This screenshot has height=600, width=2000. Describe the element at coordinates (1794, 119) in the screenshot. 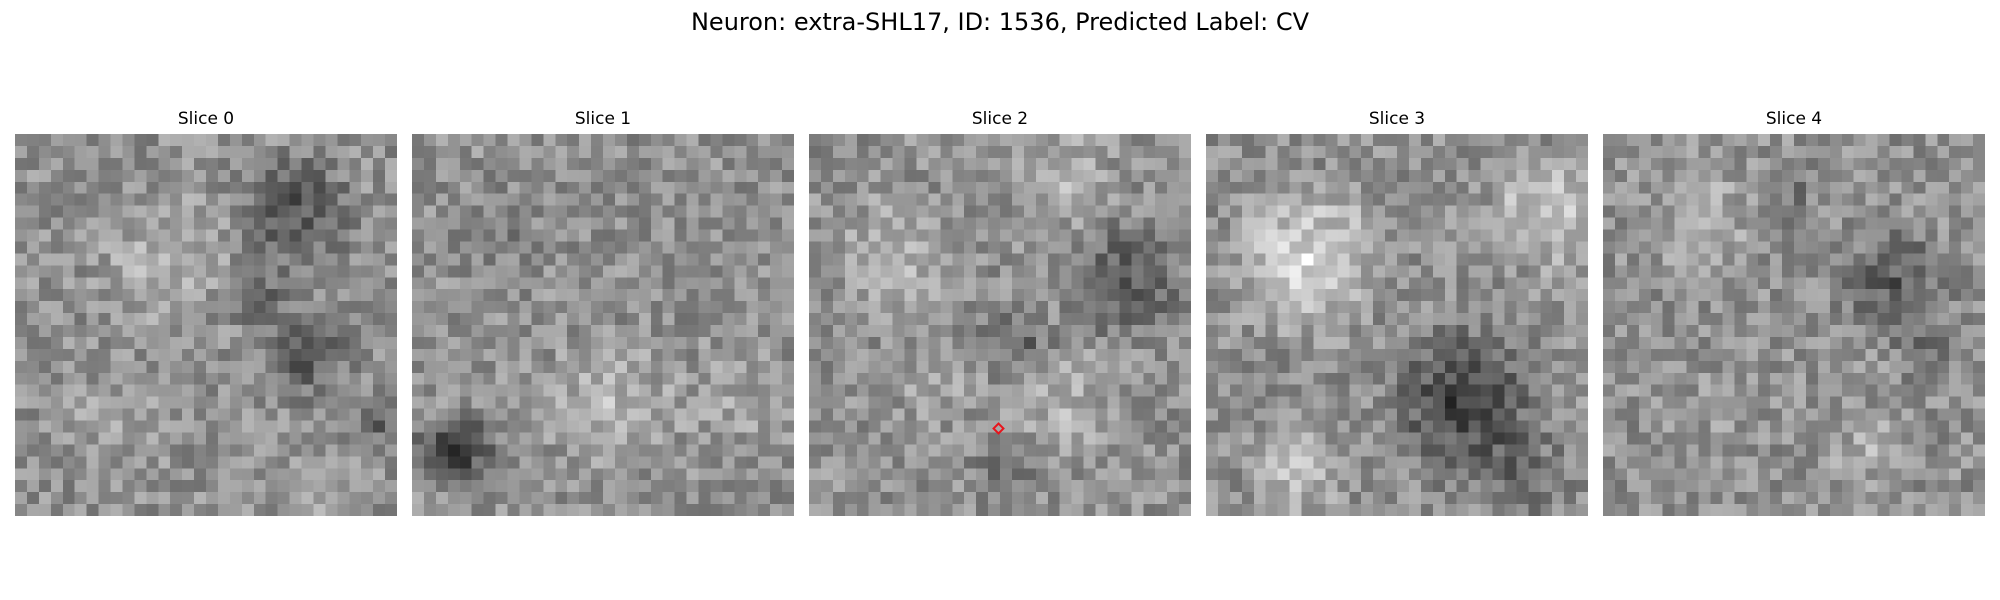

I see `slice-title-4: Slice 4` at that location.